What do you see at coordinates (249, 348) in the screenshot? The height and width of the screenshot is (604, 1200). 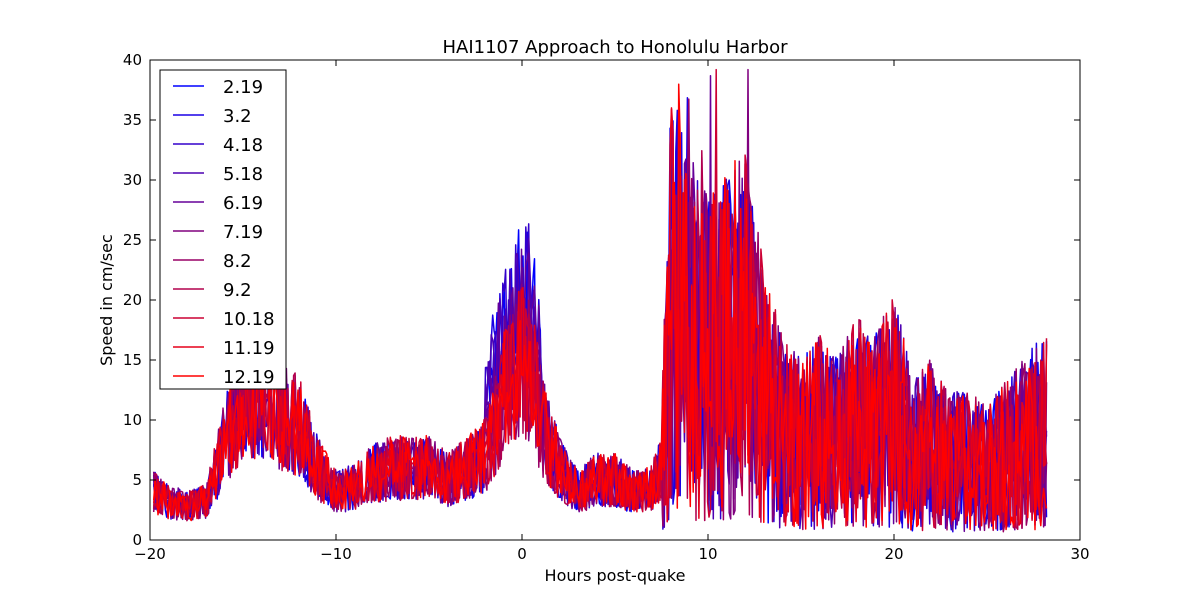 I see `legend-label-10: 11.19` at bounding box center [249, 348].